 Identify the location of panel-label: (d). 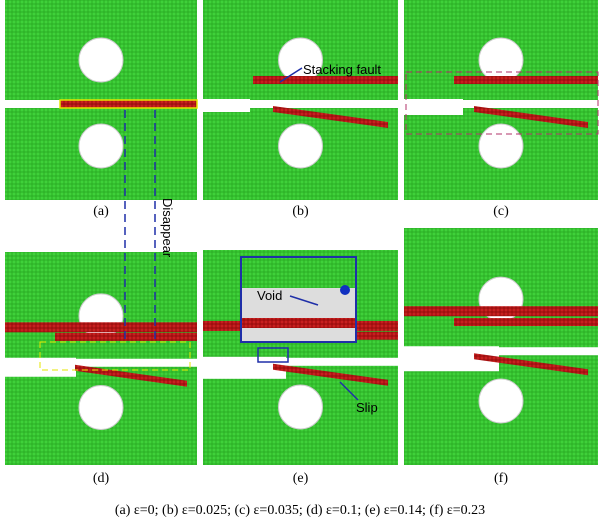
(101, 478).